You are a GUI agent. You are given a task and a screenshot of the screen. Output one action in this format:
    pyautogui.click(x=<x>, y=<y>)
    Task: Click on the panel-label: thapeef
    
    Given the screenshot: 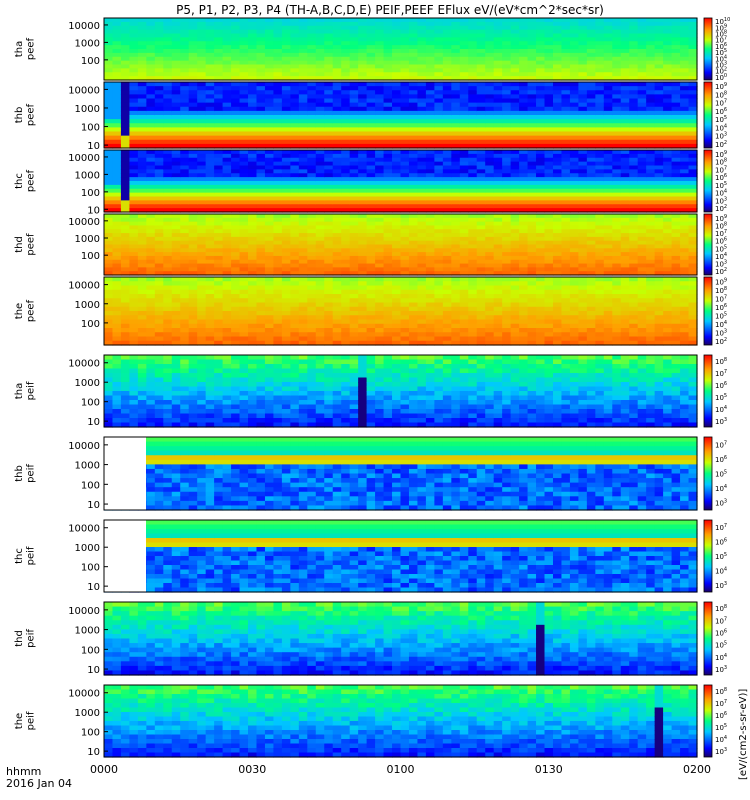 What is the action you would take?
    pyautogui.click(x=25, y=48)
    